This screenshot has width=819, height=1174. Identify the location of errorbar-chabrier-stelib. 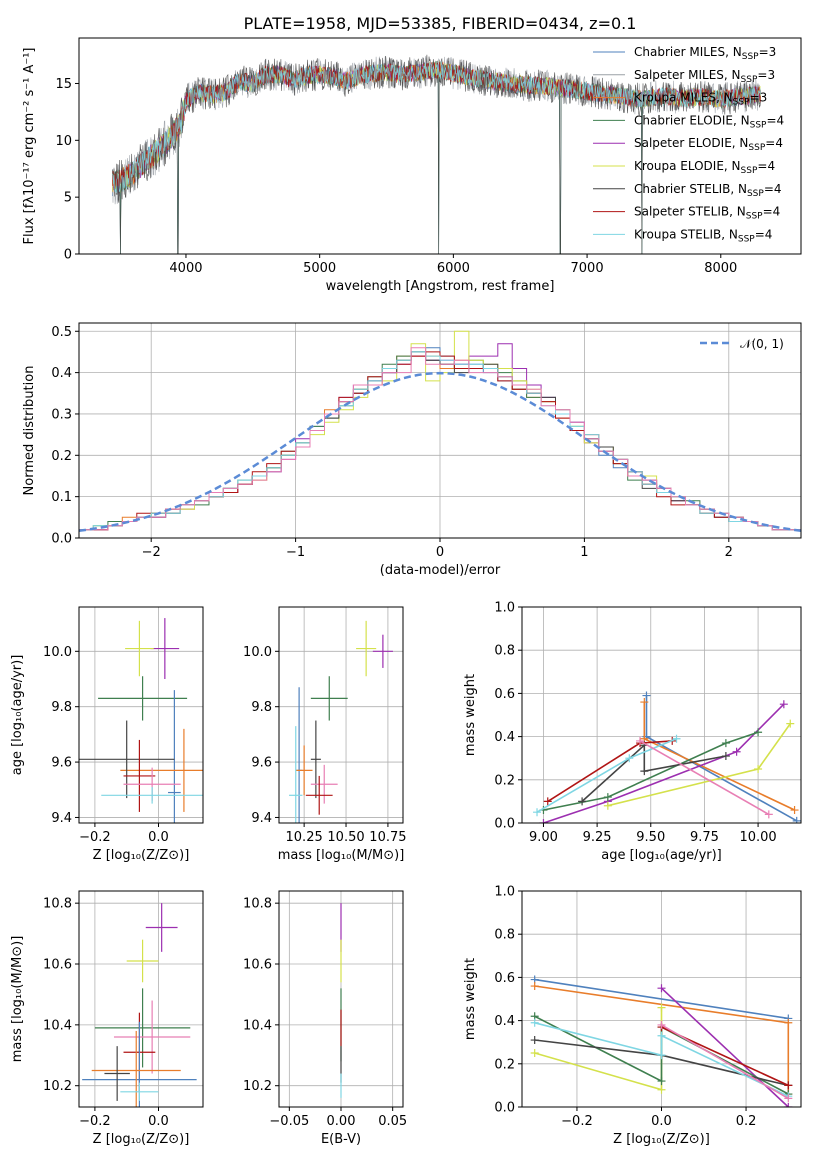
(315, 759).